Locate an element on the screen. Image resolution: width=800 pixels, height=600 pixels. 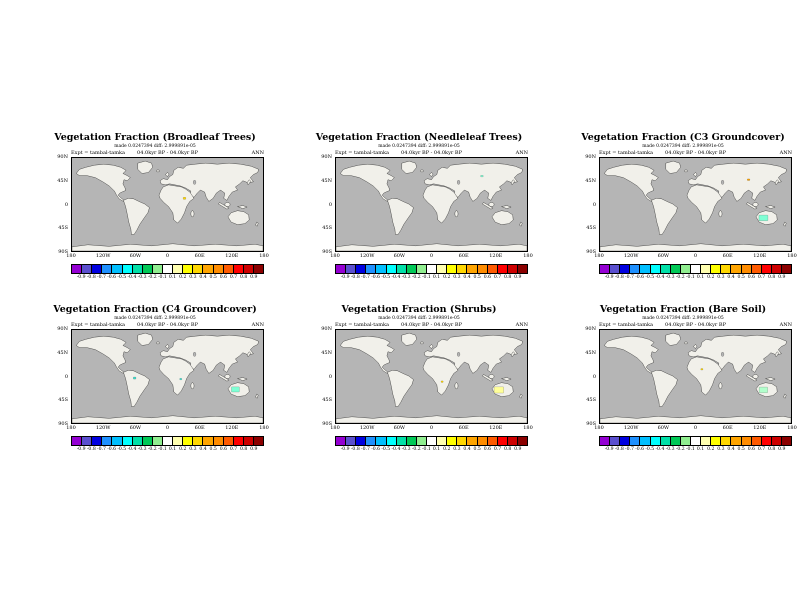
colorbar-tick-label: -0.6 is located at coordinates (640, 449).